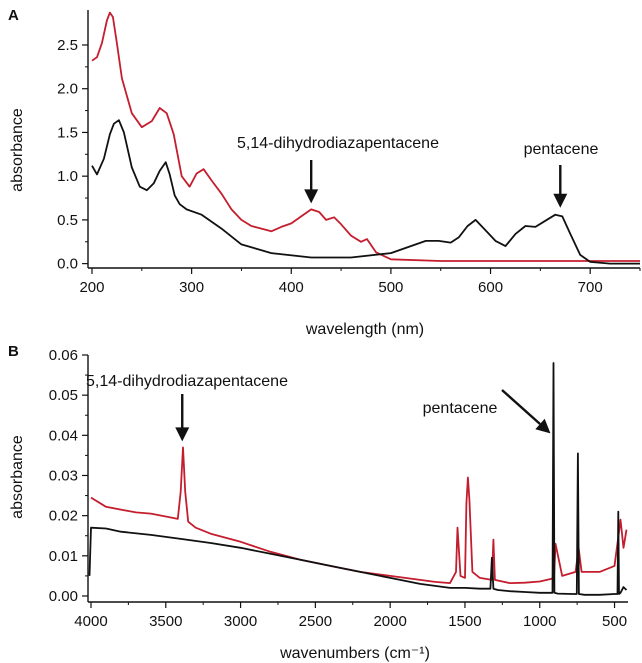  Describe the element at coordinates (90, 621) in the screenshot. I see `panel-b-x-tick-label: 4000` at that location.